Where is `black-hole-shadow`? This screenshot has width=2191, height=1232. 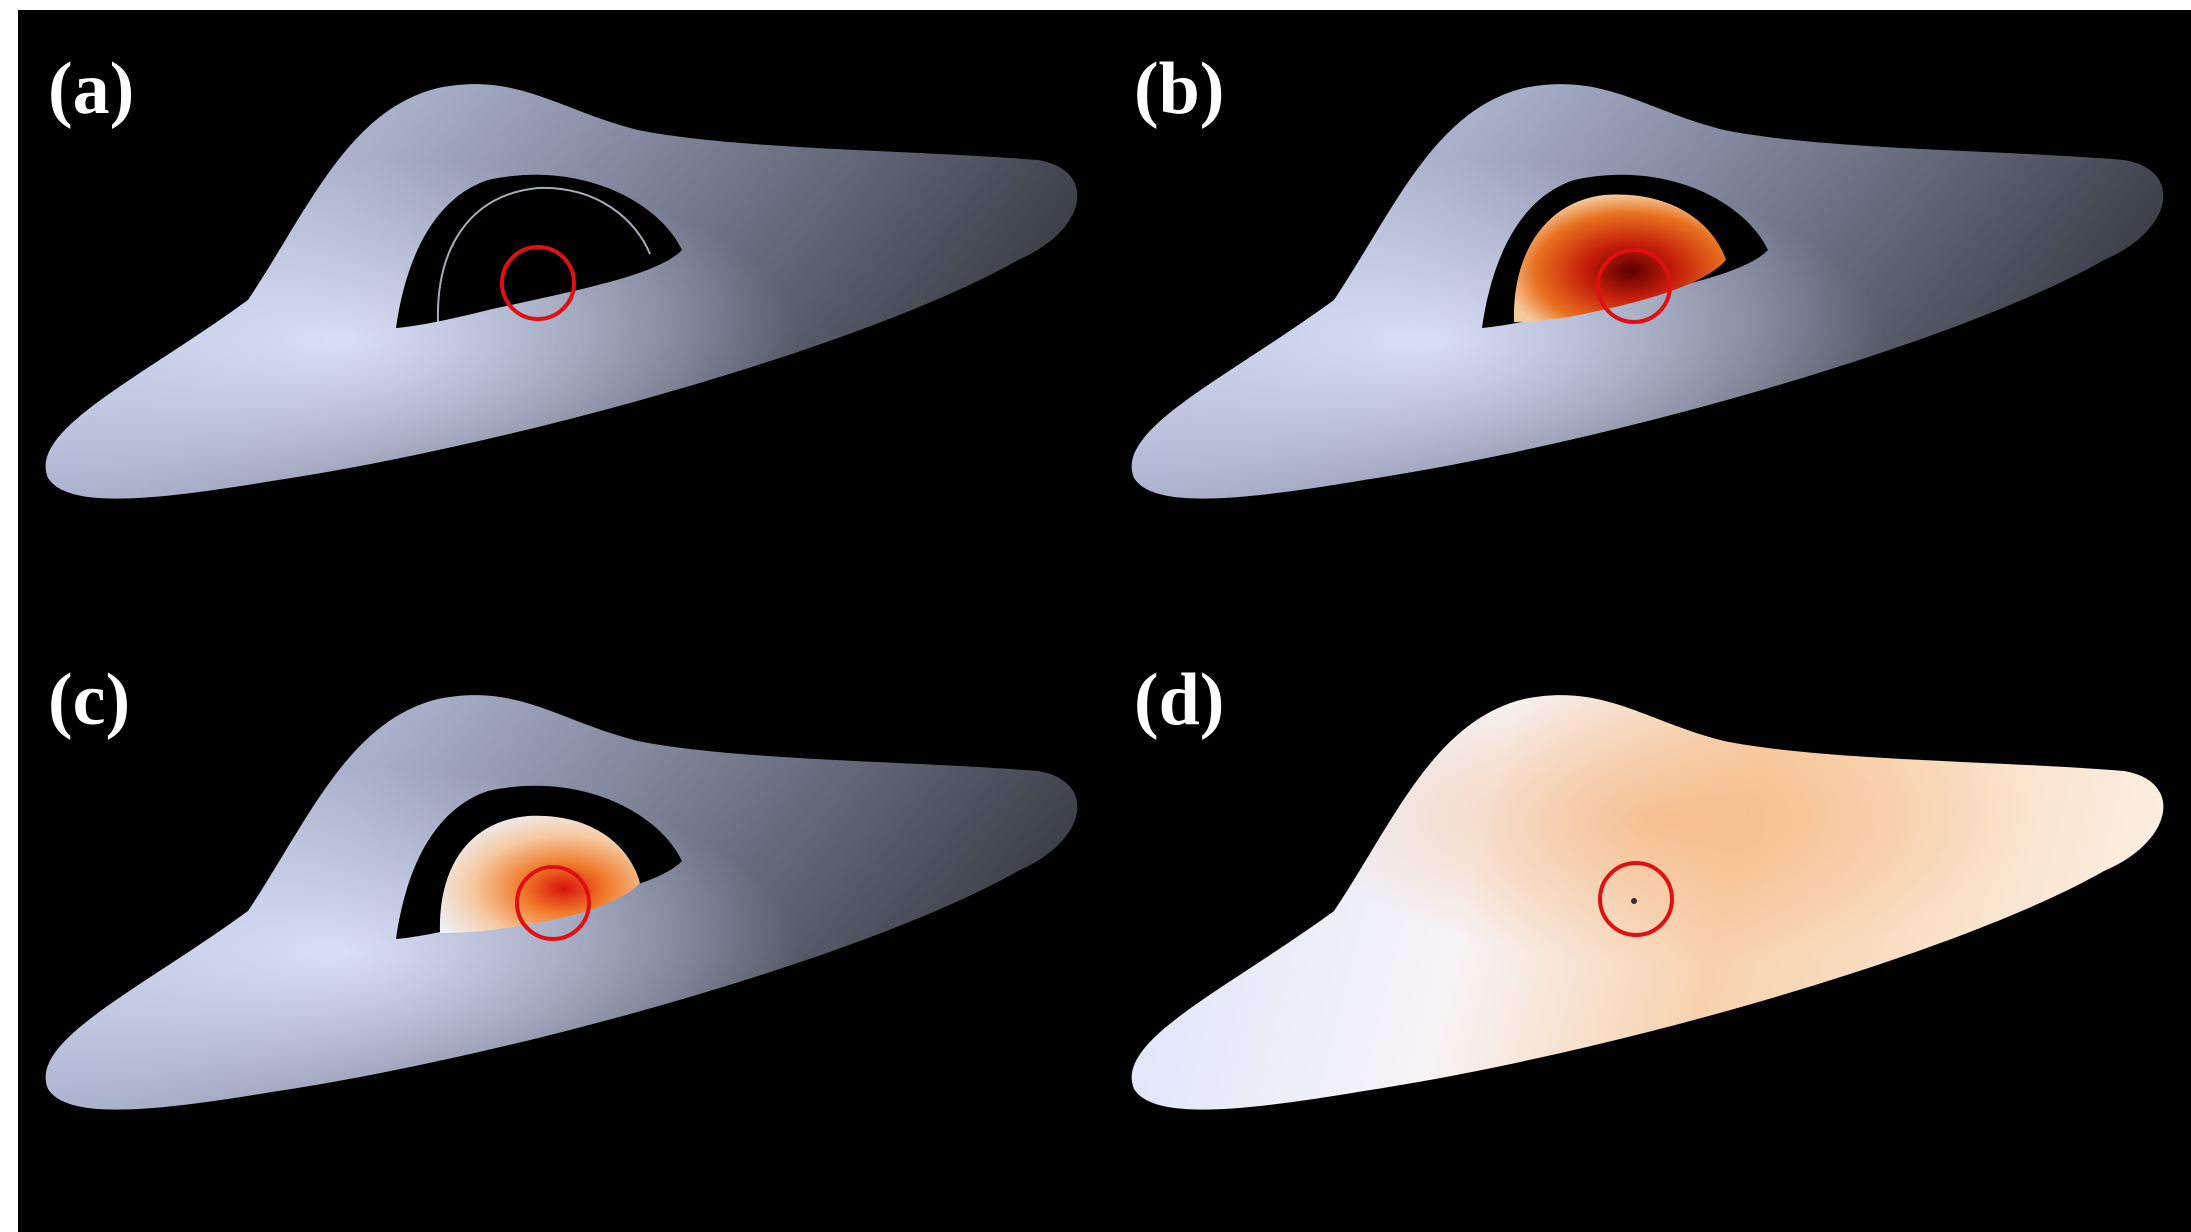
black-hole-shadow is located at coordinates (539, 251).